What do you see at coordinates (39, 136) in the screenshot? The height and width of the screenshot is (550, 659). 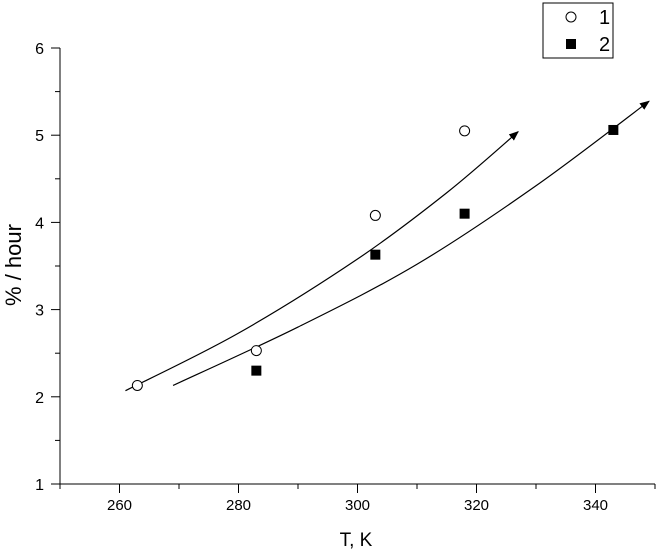 I see `y-tick-label: 5` at bounding box center [39, 136].